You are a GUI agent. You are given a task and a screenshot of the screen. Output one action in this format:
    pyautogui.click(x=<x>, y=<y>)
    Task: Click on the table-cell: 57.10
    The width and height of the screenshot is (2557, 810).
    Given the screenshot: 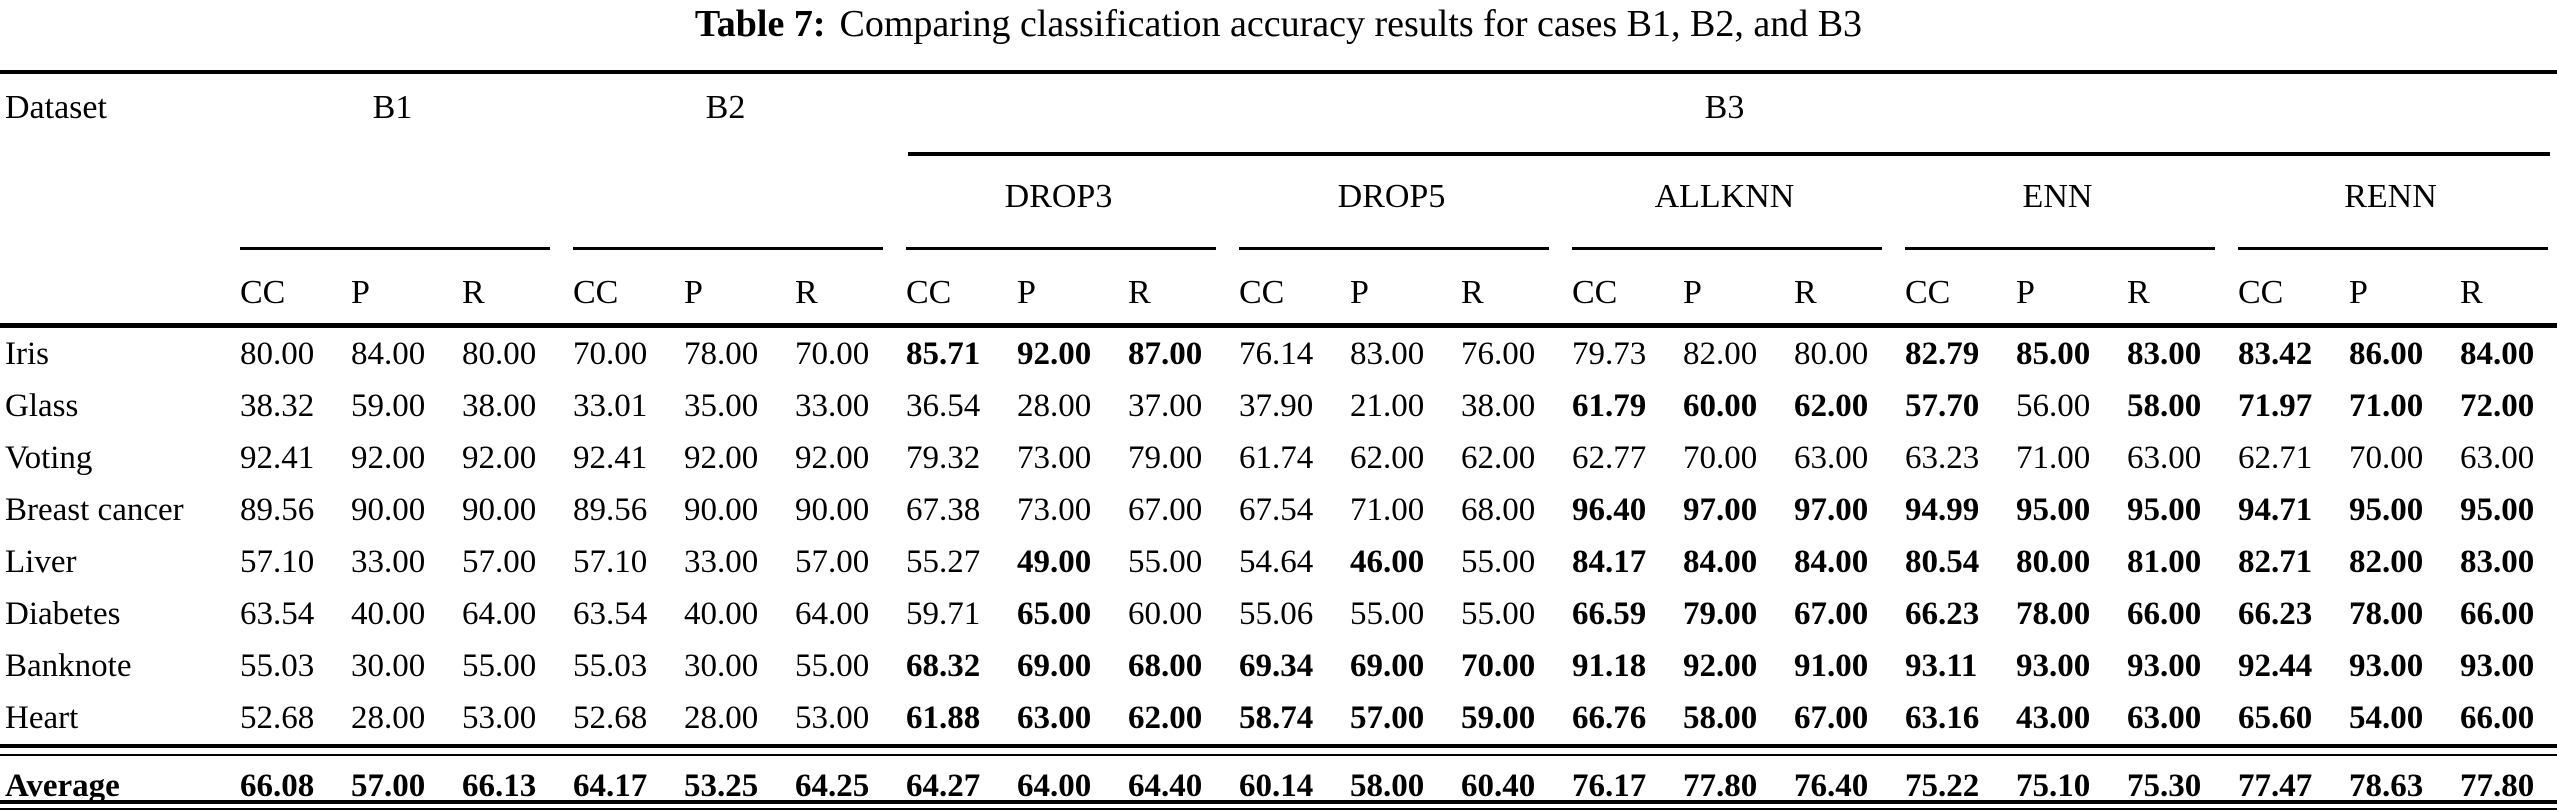 What is the action you would take?
    pyautogui.click(x=277, y=561)
    